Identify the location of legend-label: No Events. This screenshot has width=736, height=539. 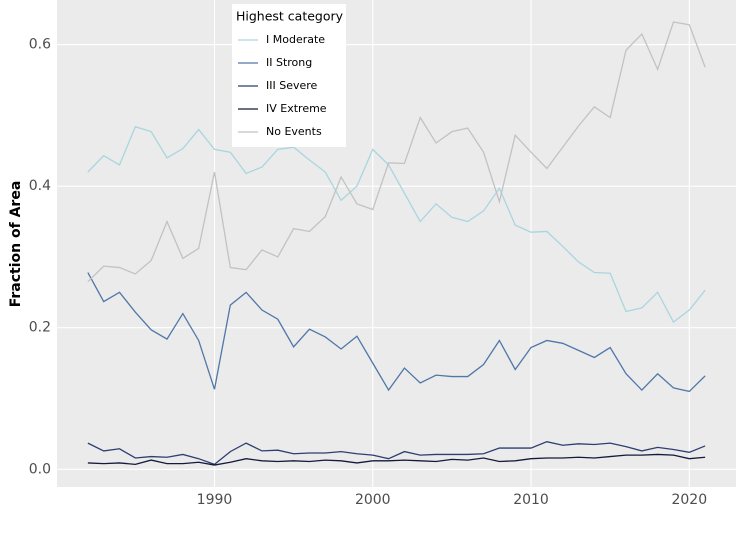
(294, 131).